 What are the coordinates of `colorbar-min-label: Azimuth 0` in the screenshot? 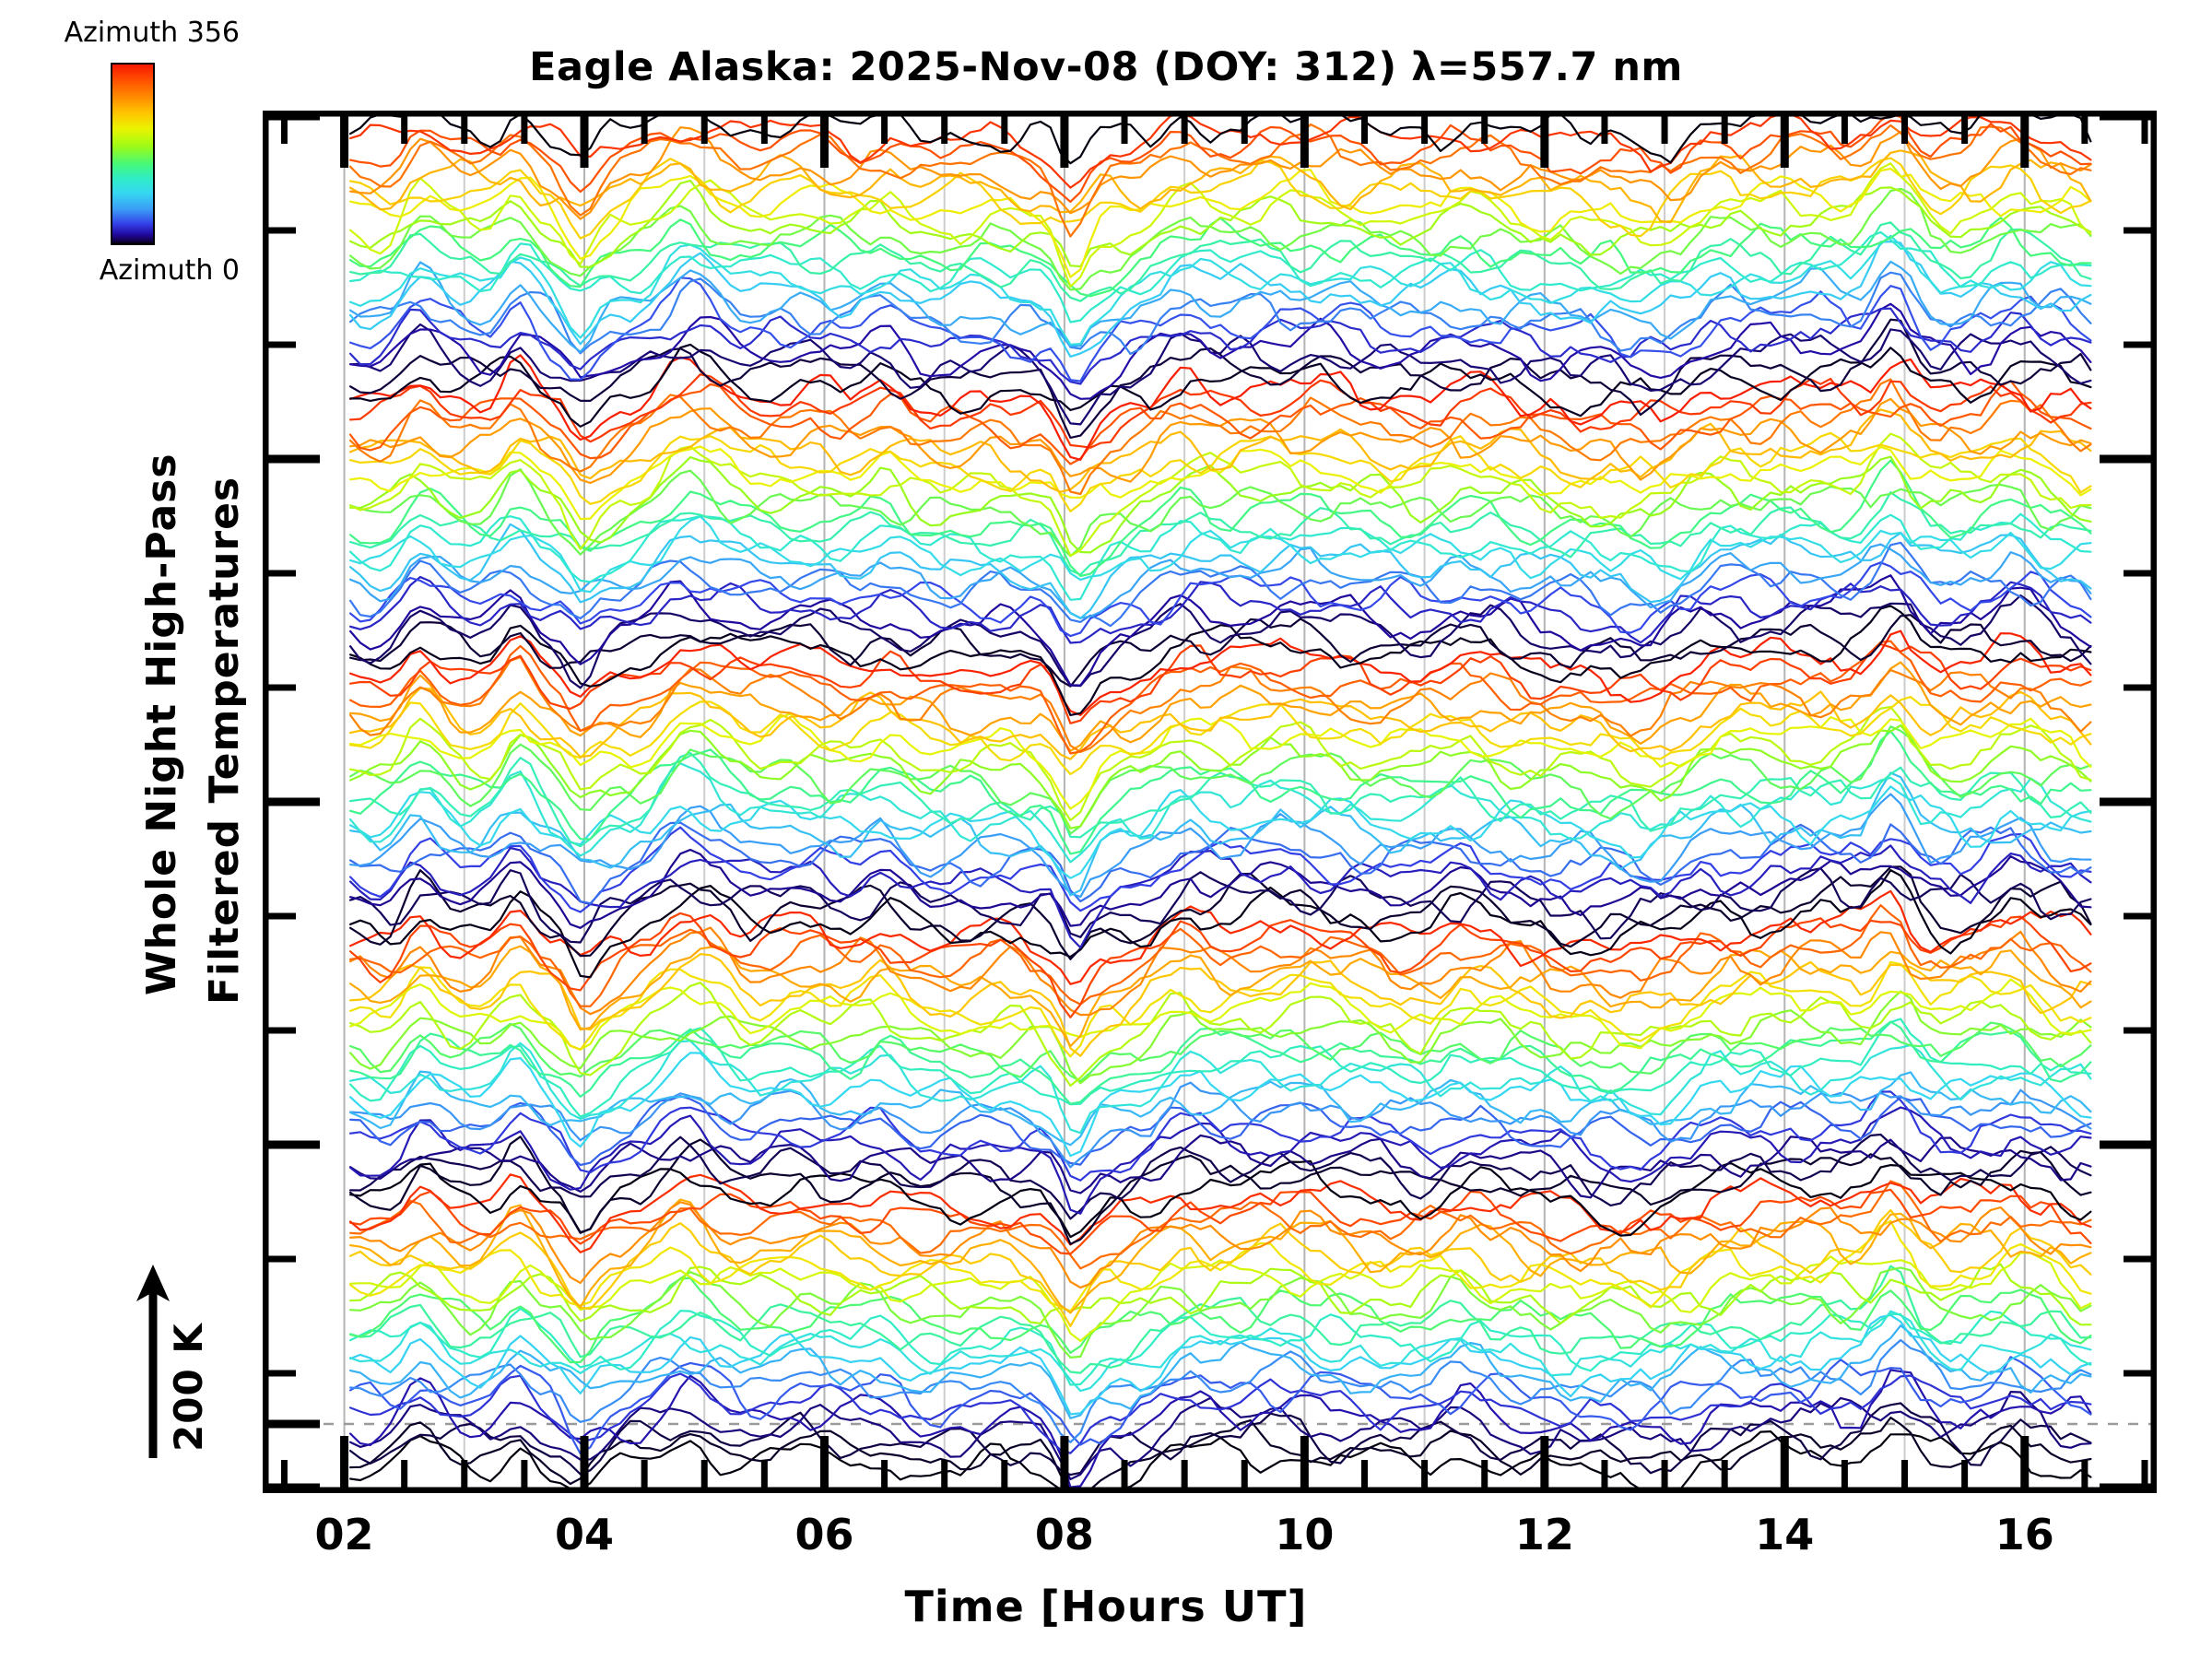 It's located at (169, 270).